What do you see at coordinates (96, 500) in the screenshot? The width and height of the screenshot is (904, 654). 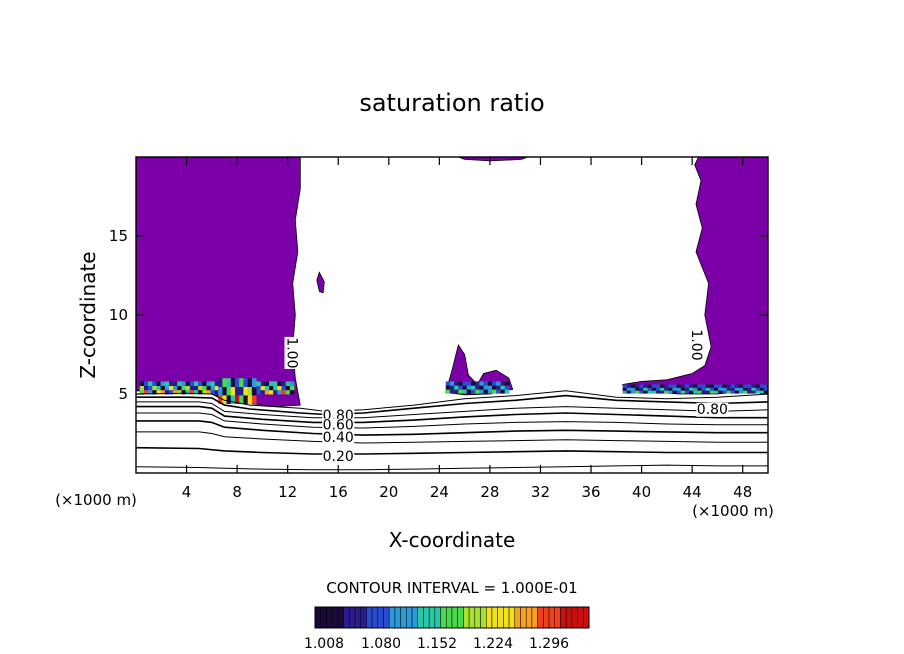 I see `x-unit-label-left: (×1000 m)` at bounding box center [96, 500].